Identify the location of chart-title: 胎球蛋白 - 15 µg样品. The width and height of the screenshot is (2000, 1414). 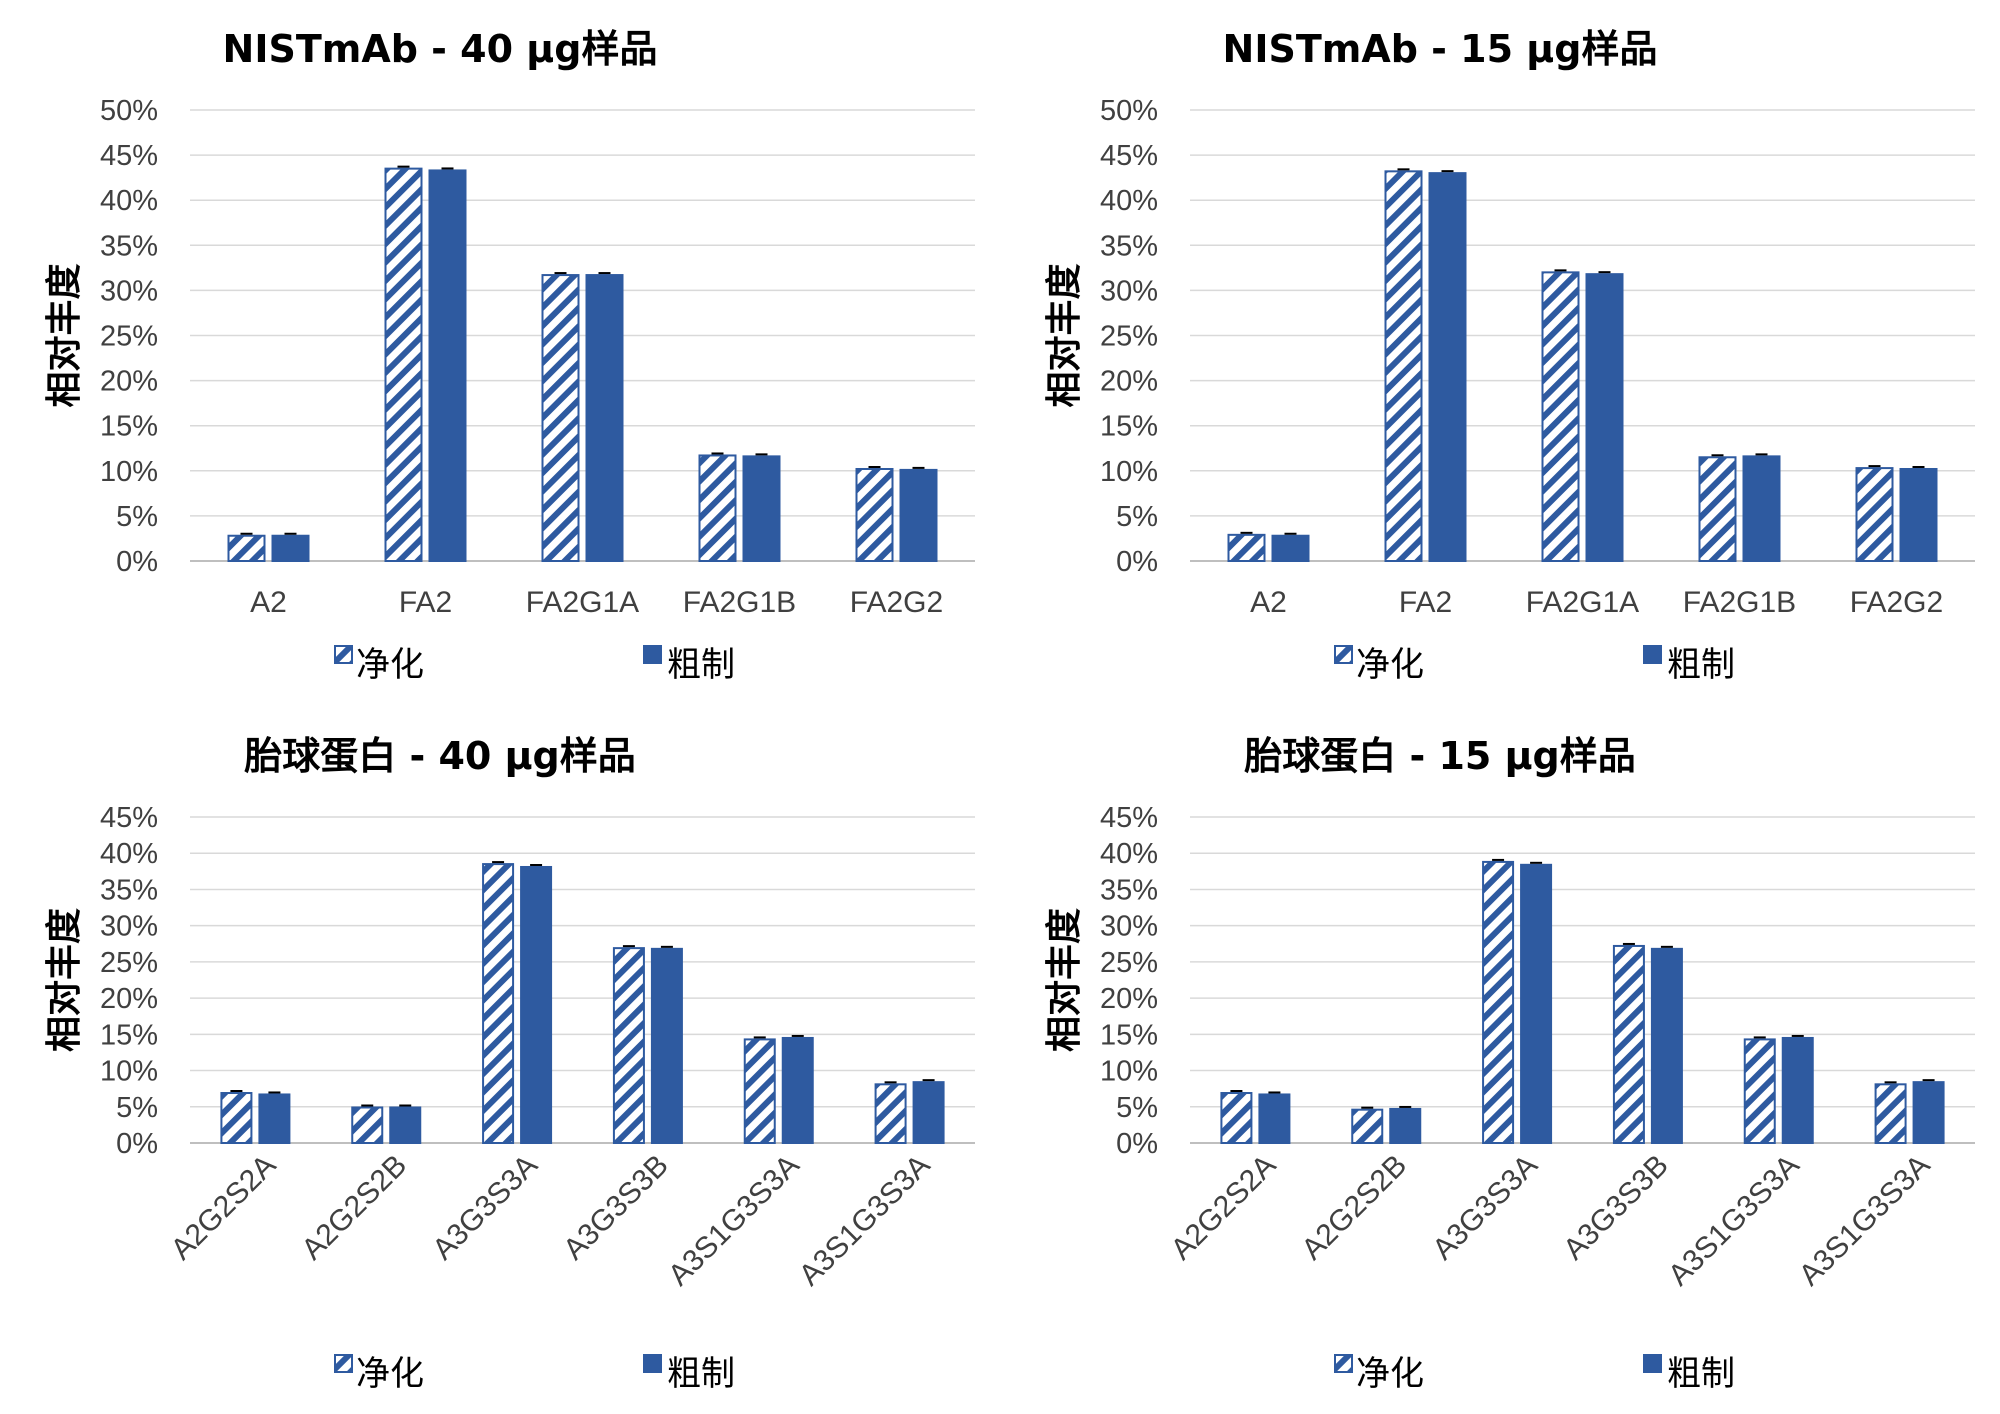
(1440, 756).